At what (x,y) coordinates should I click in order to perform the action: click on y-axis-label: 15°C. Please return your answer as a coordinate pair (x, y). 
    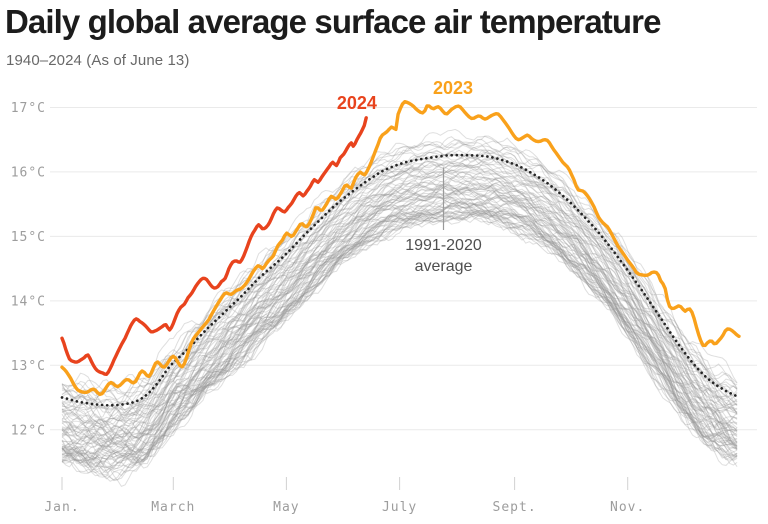
    Looking at the image, I should click on (28, 237).